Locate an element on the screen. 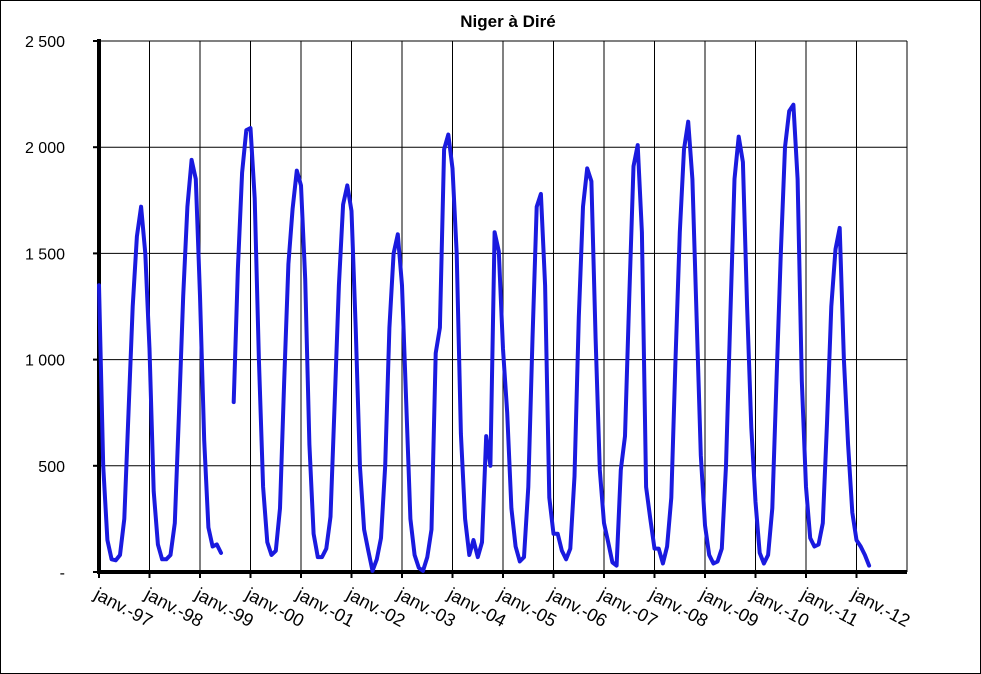 The width and height of the screenshot is (981, 674). x-tick-label: janv.-01 is located at coordinates (325, 607).